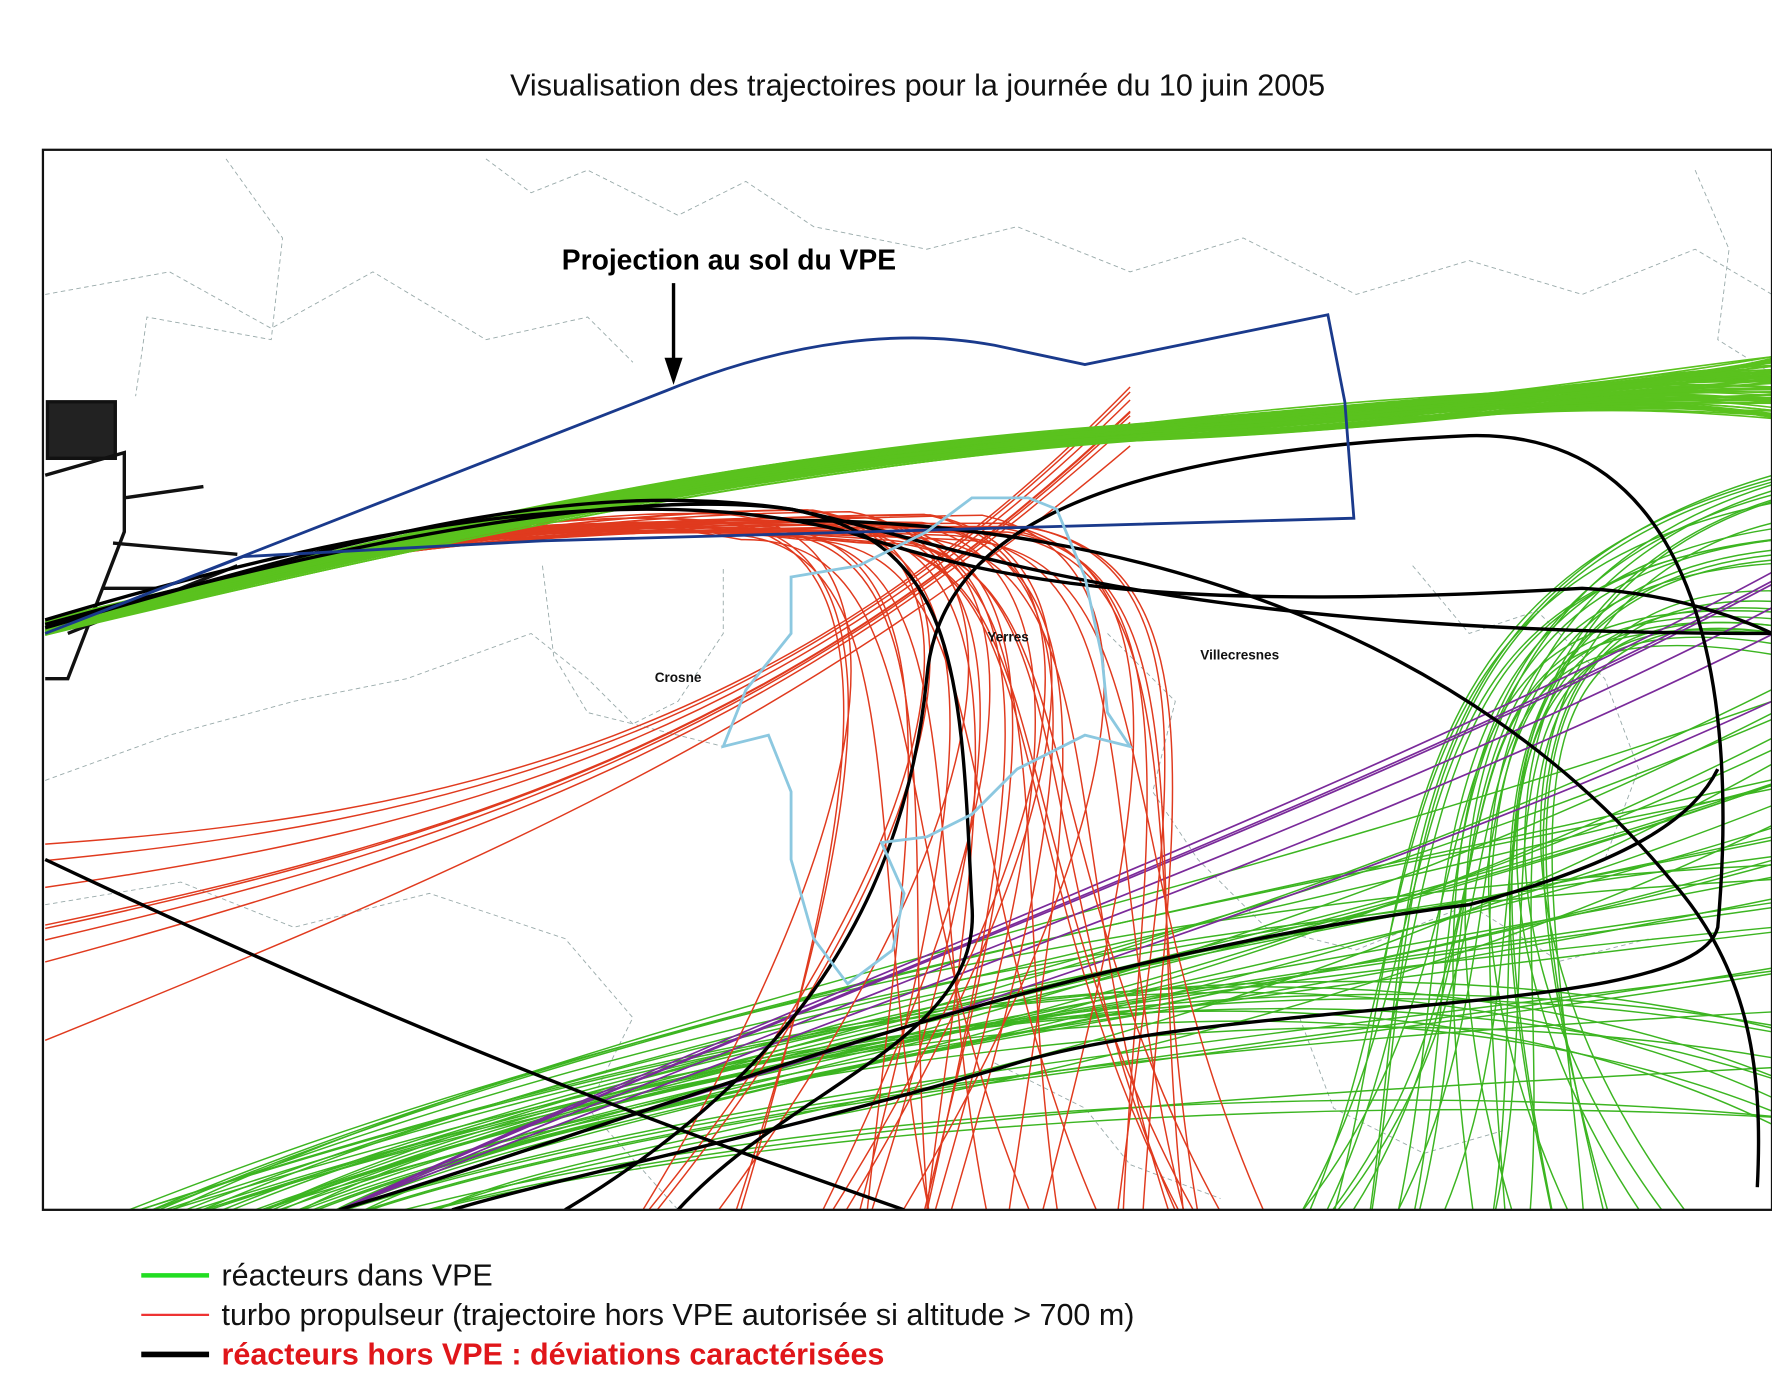  What do you see at coordinates (927, 741) in the screenshot?
I see `yerres-border` at bounding box center [927, 741].